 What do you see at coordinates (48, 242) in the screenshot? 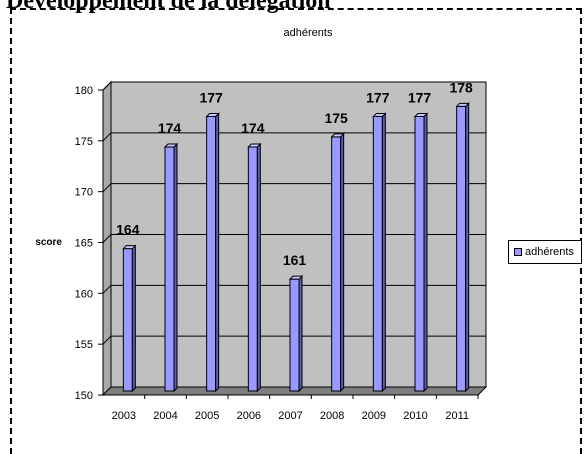
I see `y-axis-label: score` at bounding box center [48, 242].